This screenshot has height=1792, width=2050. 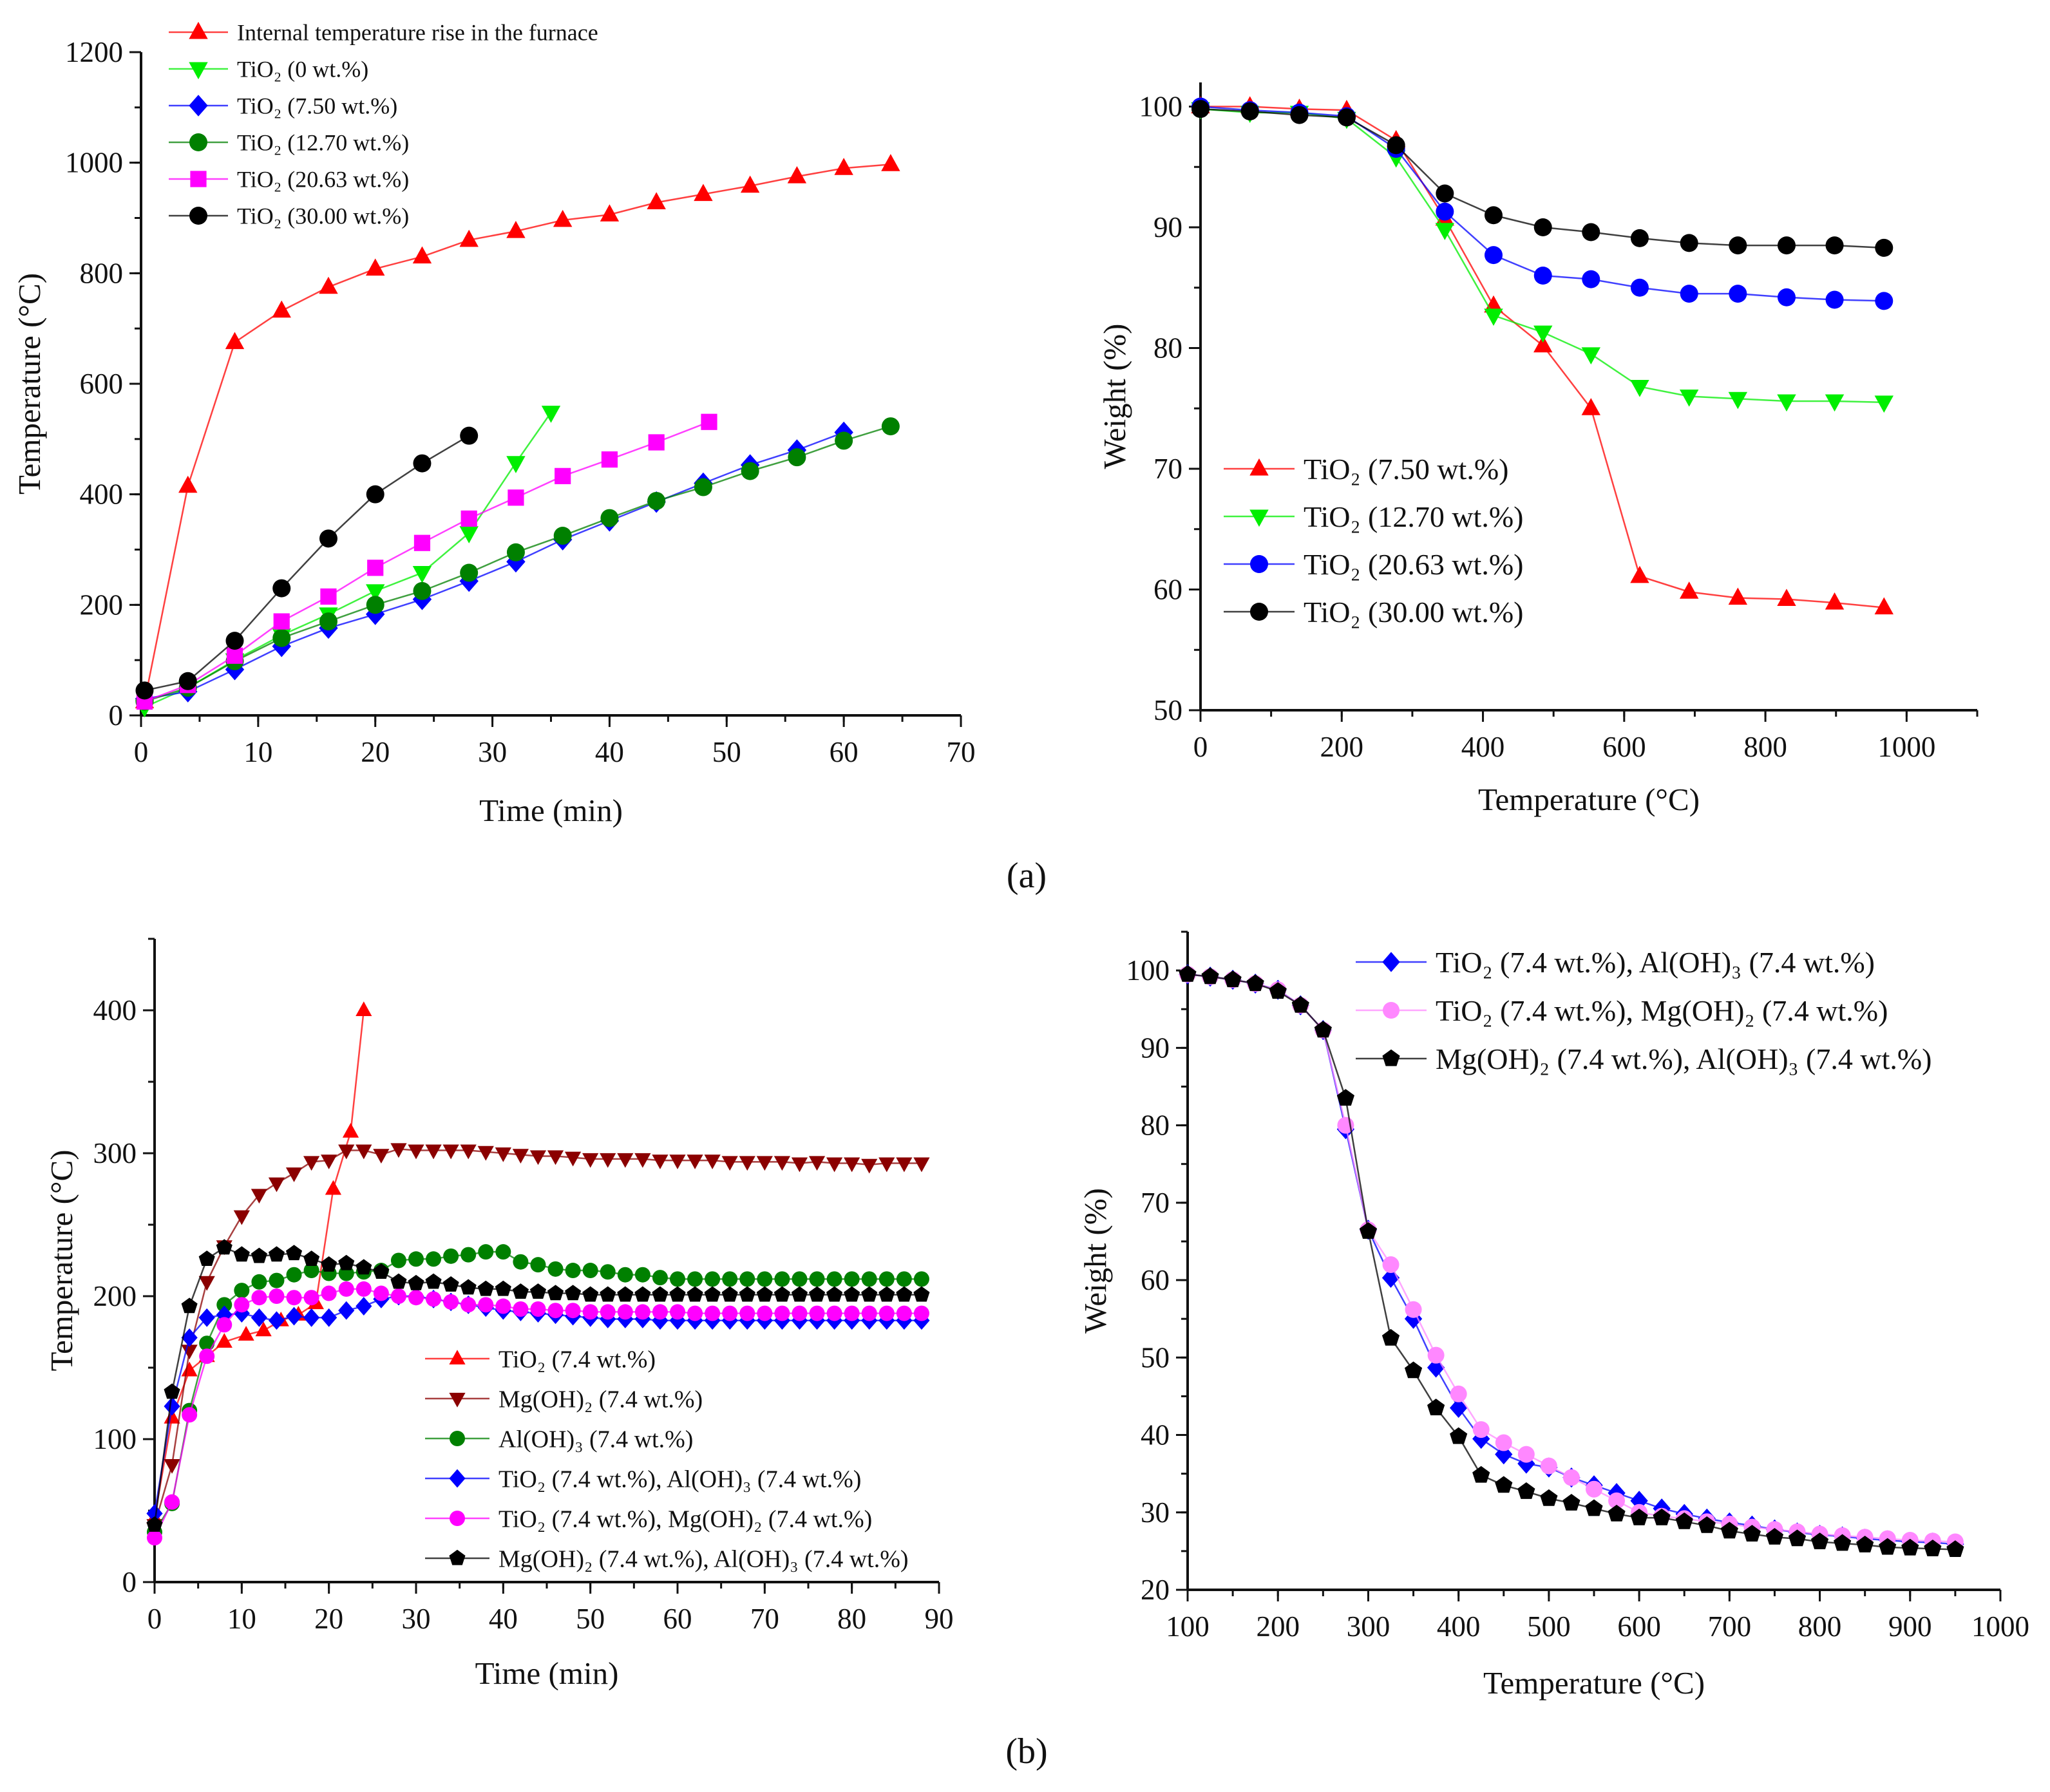 What do you see at coordinates (1549, 1626) in the screenshot?
I see `x-tick-label: 500` at bounding box center [1549, 1626].